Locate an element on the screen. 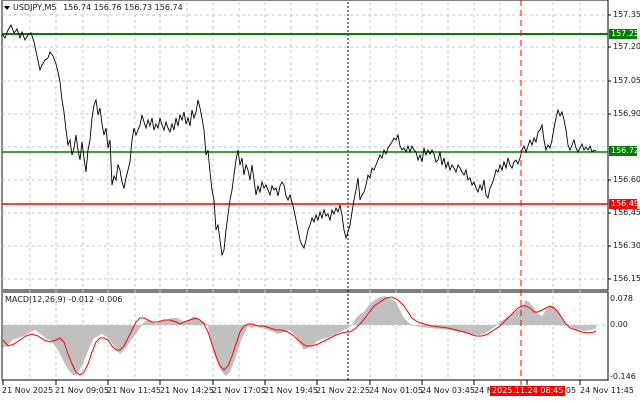 This screenshot has height=401, width=640. price-tick: 156.45 is located at coordinates (626, 212).